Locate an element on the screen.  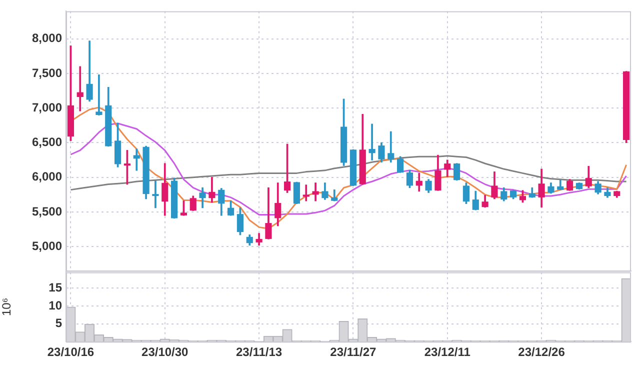
x-tick-label: 23/11/13 is located at coordinates (259, 352).